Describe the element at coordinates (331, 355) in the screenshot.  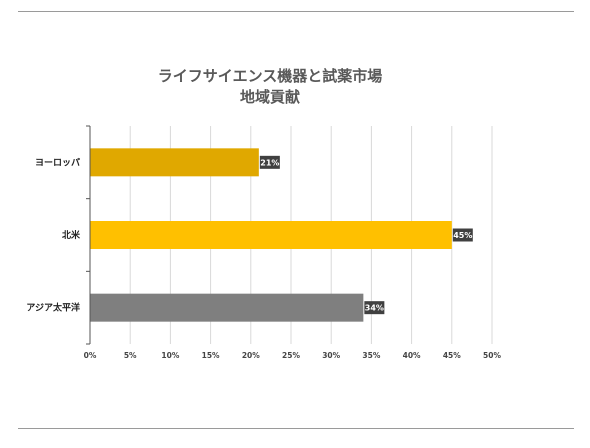
I see `x-tick-label: 30%` at that location.